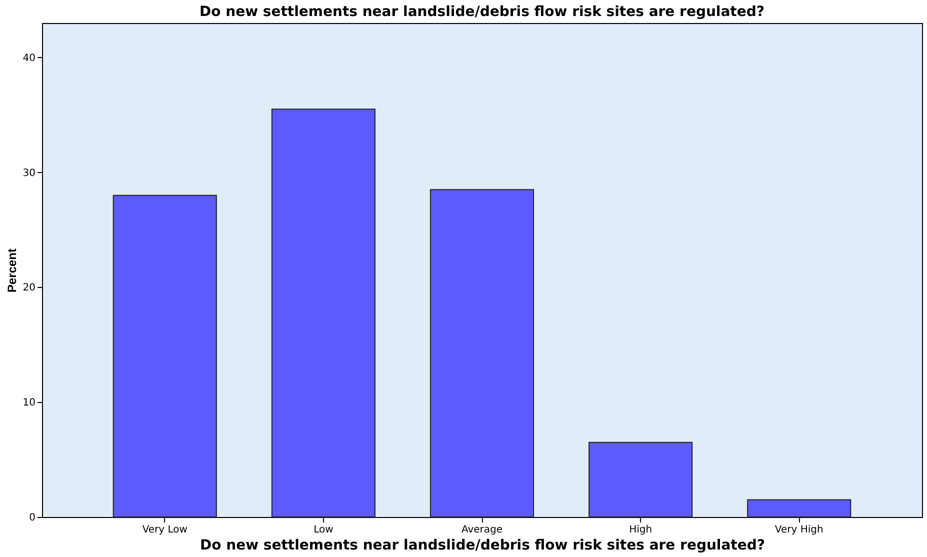  Describe the element at coordinates (32, 518) in the screenshot. I see `y-tick-label: 0` at that location.